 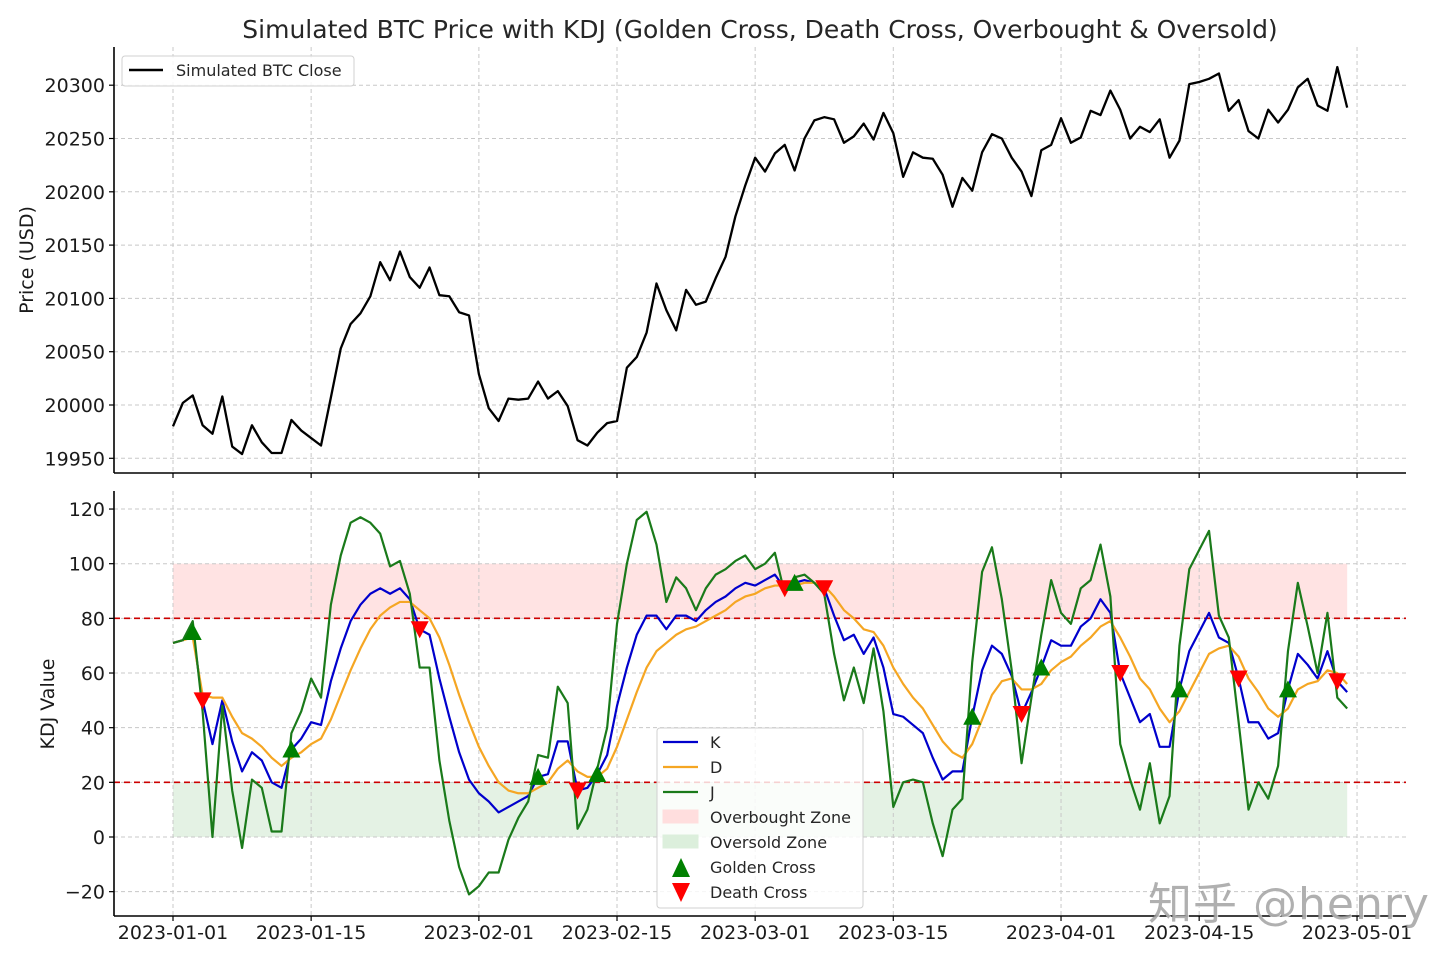 What do you see at coordinates (715, 742) in the screenshot?
I see `kdj-legend-label: K` at bounding box center [715, 742].